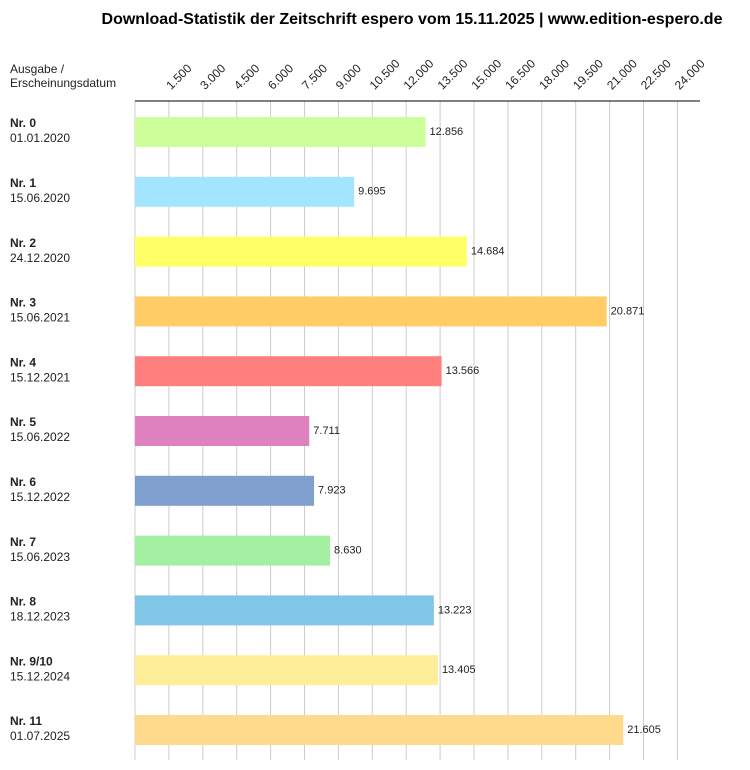 This screenshot has height=770, width=750. What do you see at coordinates (280, 76) in the screenshot?
I see `x-tick-label: 6.000` at bounding box center [280, 76].